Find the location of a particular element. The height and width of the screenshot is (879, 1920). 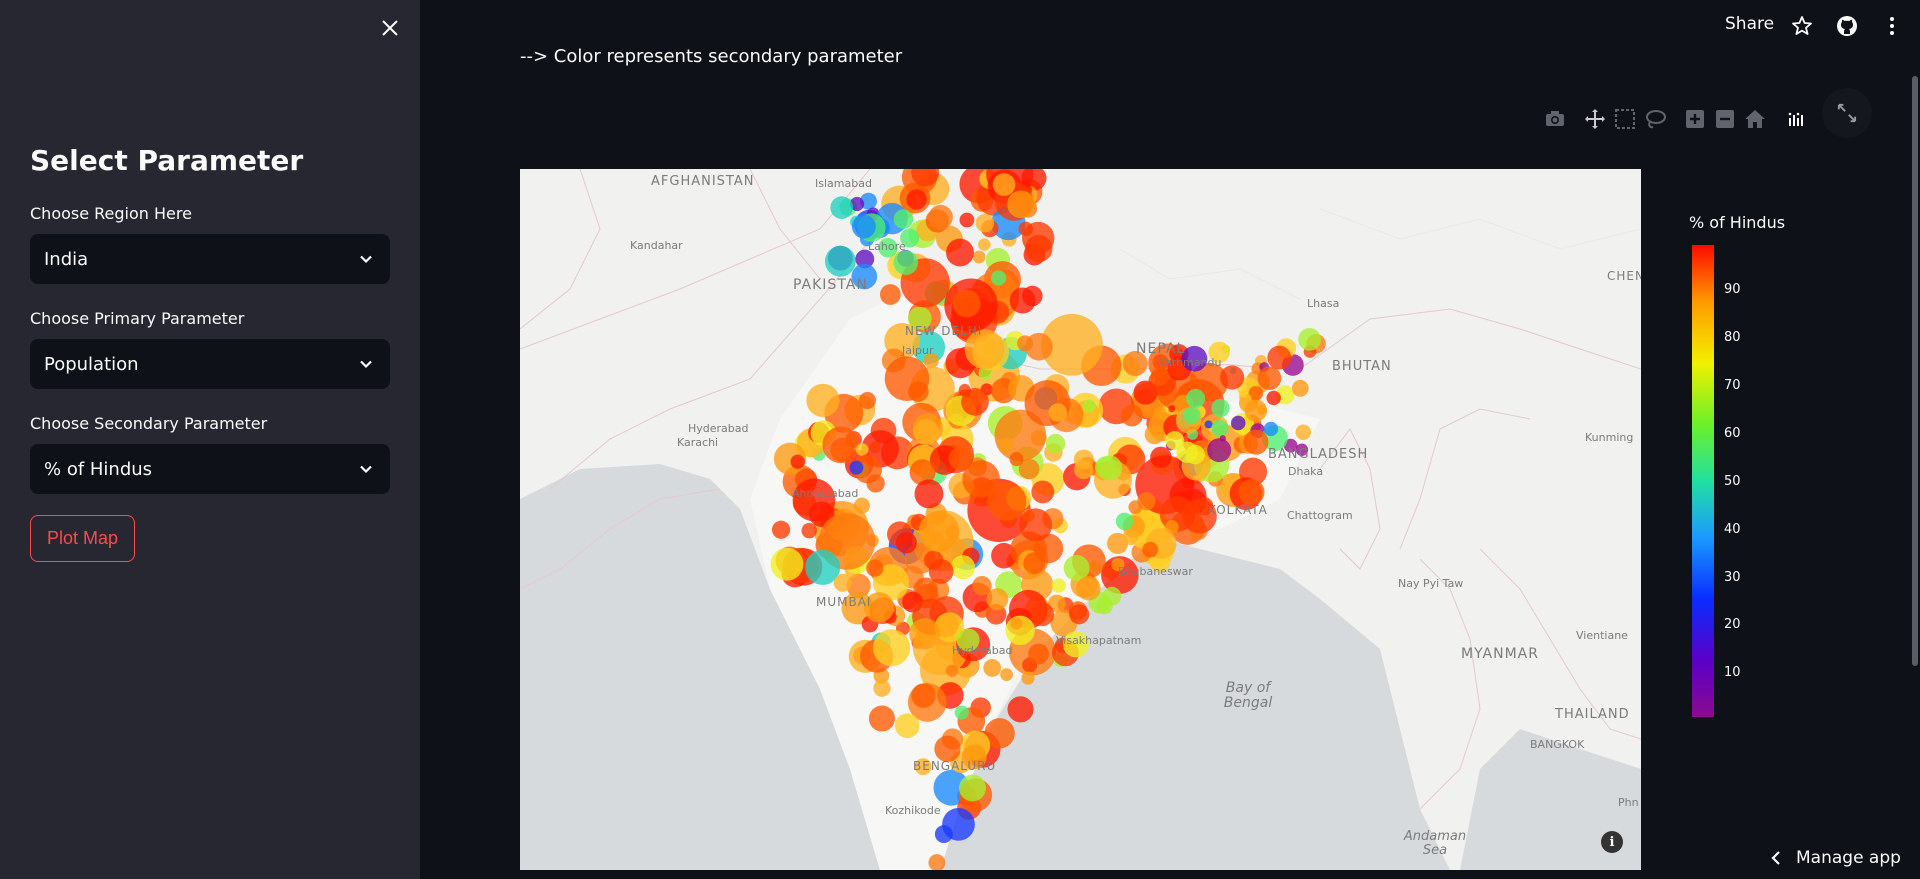

lasso-select-icon is located at coordinates (1655, 119).